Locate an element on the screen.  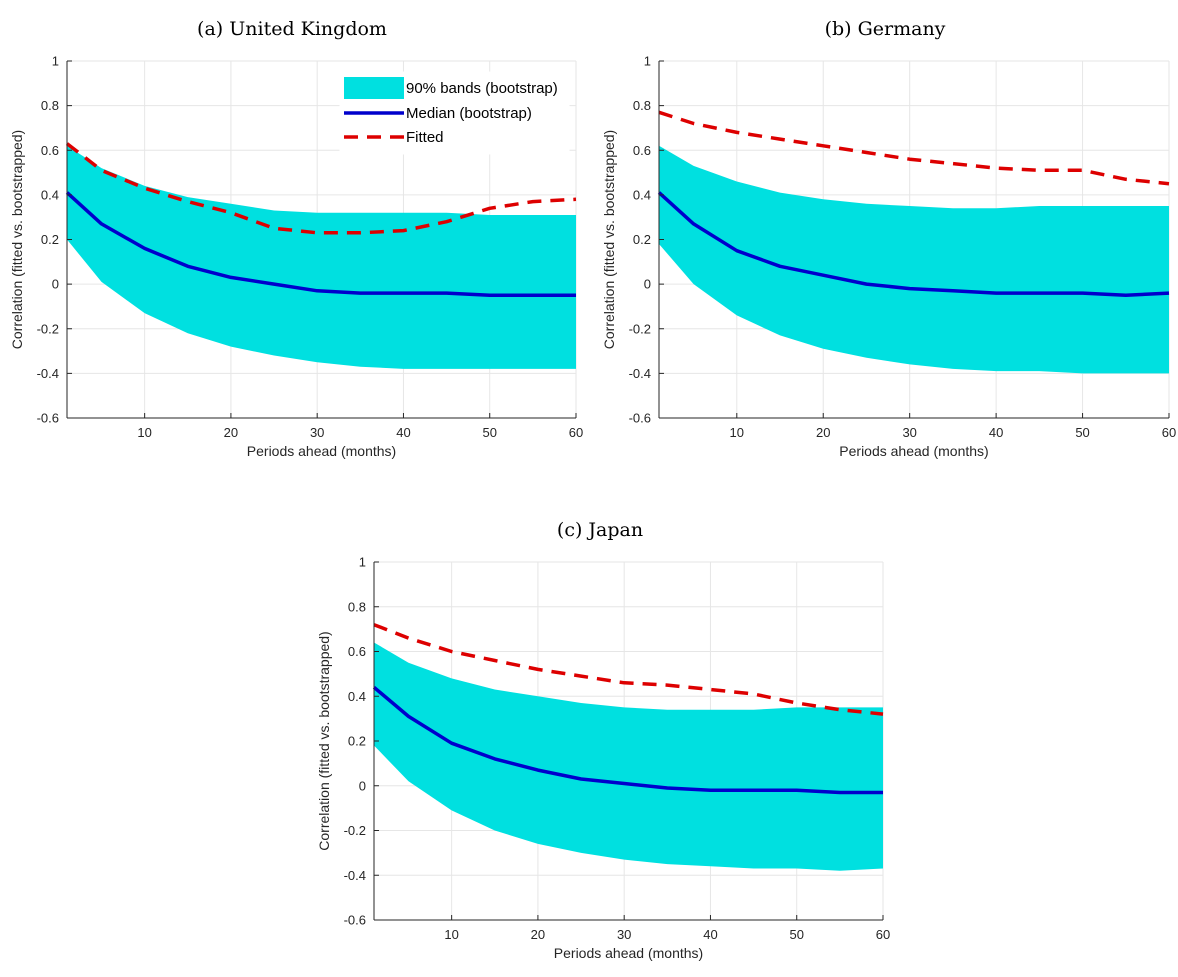
panel-title: (b) Germany is located at coordinates (885, 29).